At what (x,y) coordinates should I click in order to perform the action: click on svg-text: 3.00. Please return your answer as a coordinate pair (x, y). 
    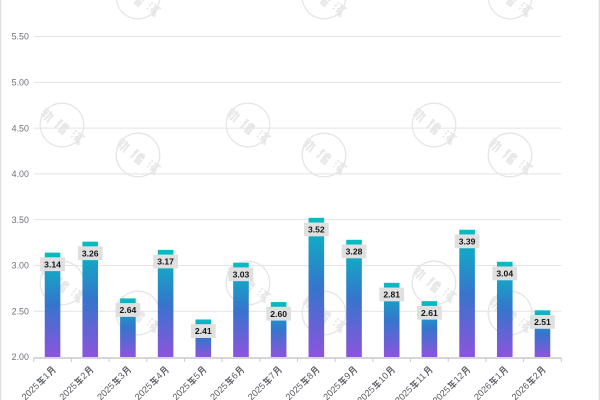
    Looking at the image, I should click on (20, 266).